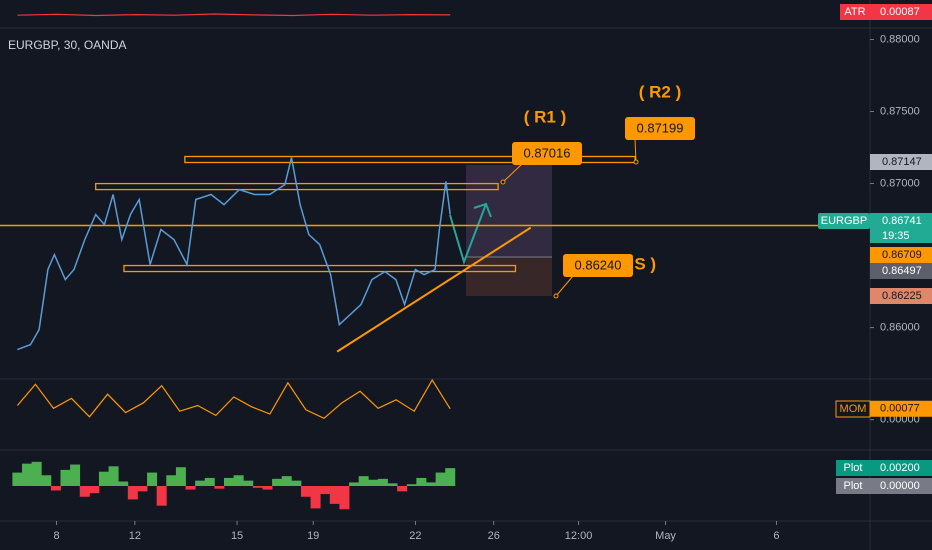 This screenshot has width=932, height=550. Describe the element at coordinates (900, 327) in the screenshot. I see `y-tick-label: 0.86000` at that location.